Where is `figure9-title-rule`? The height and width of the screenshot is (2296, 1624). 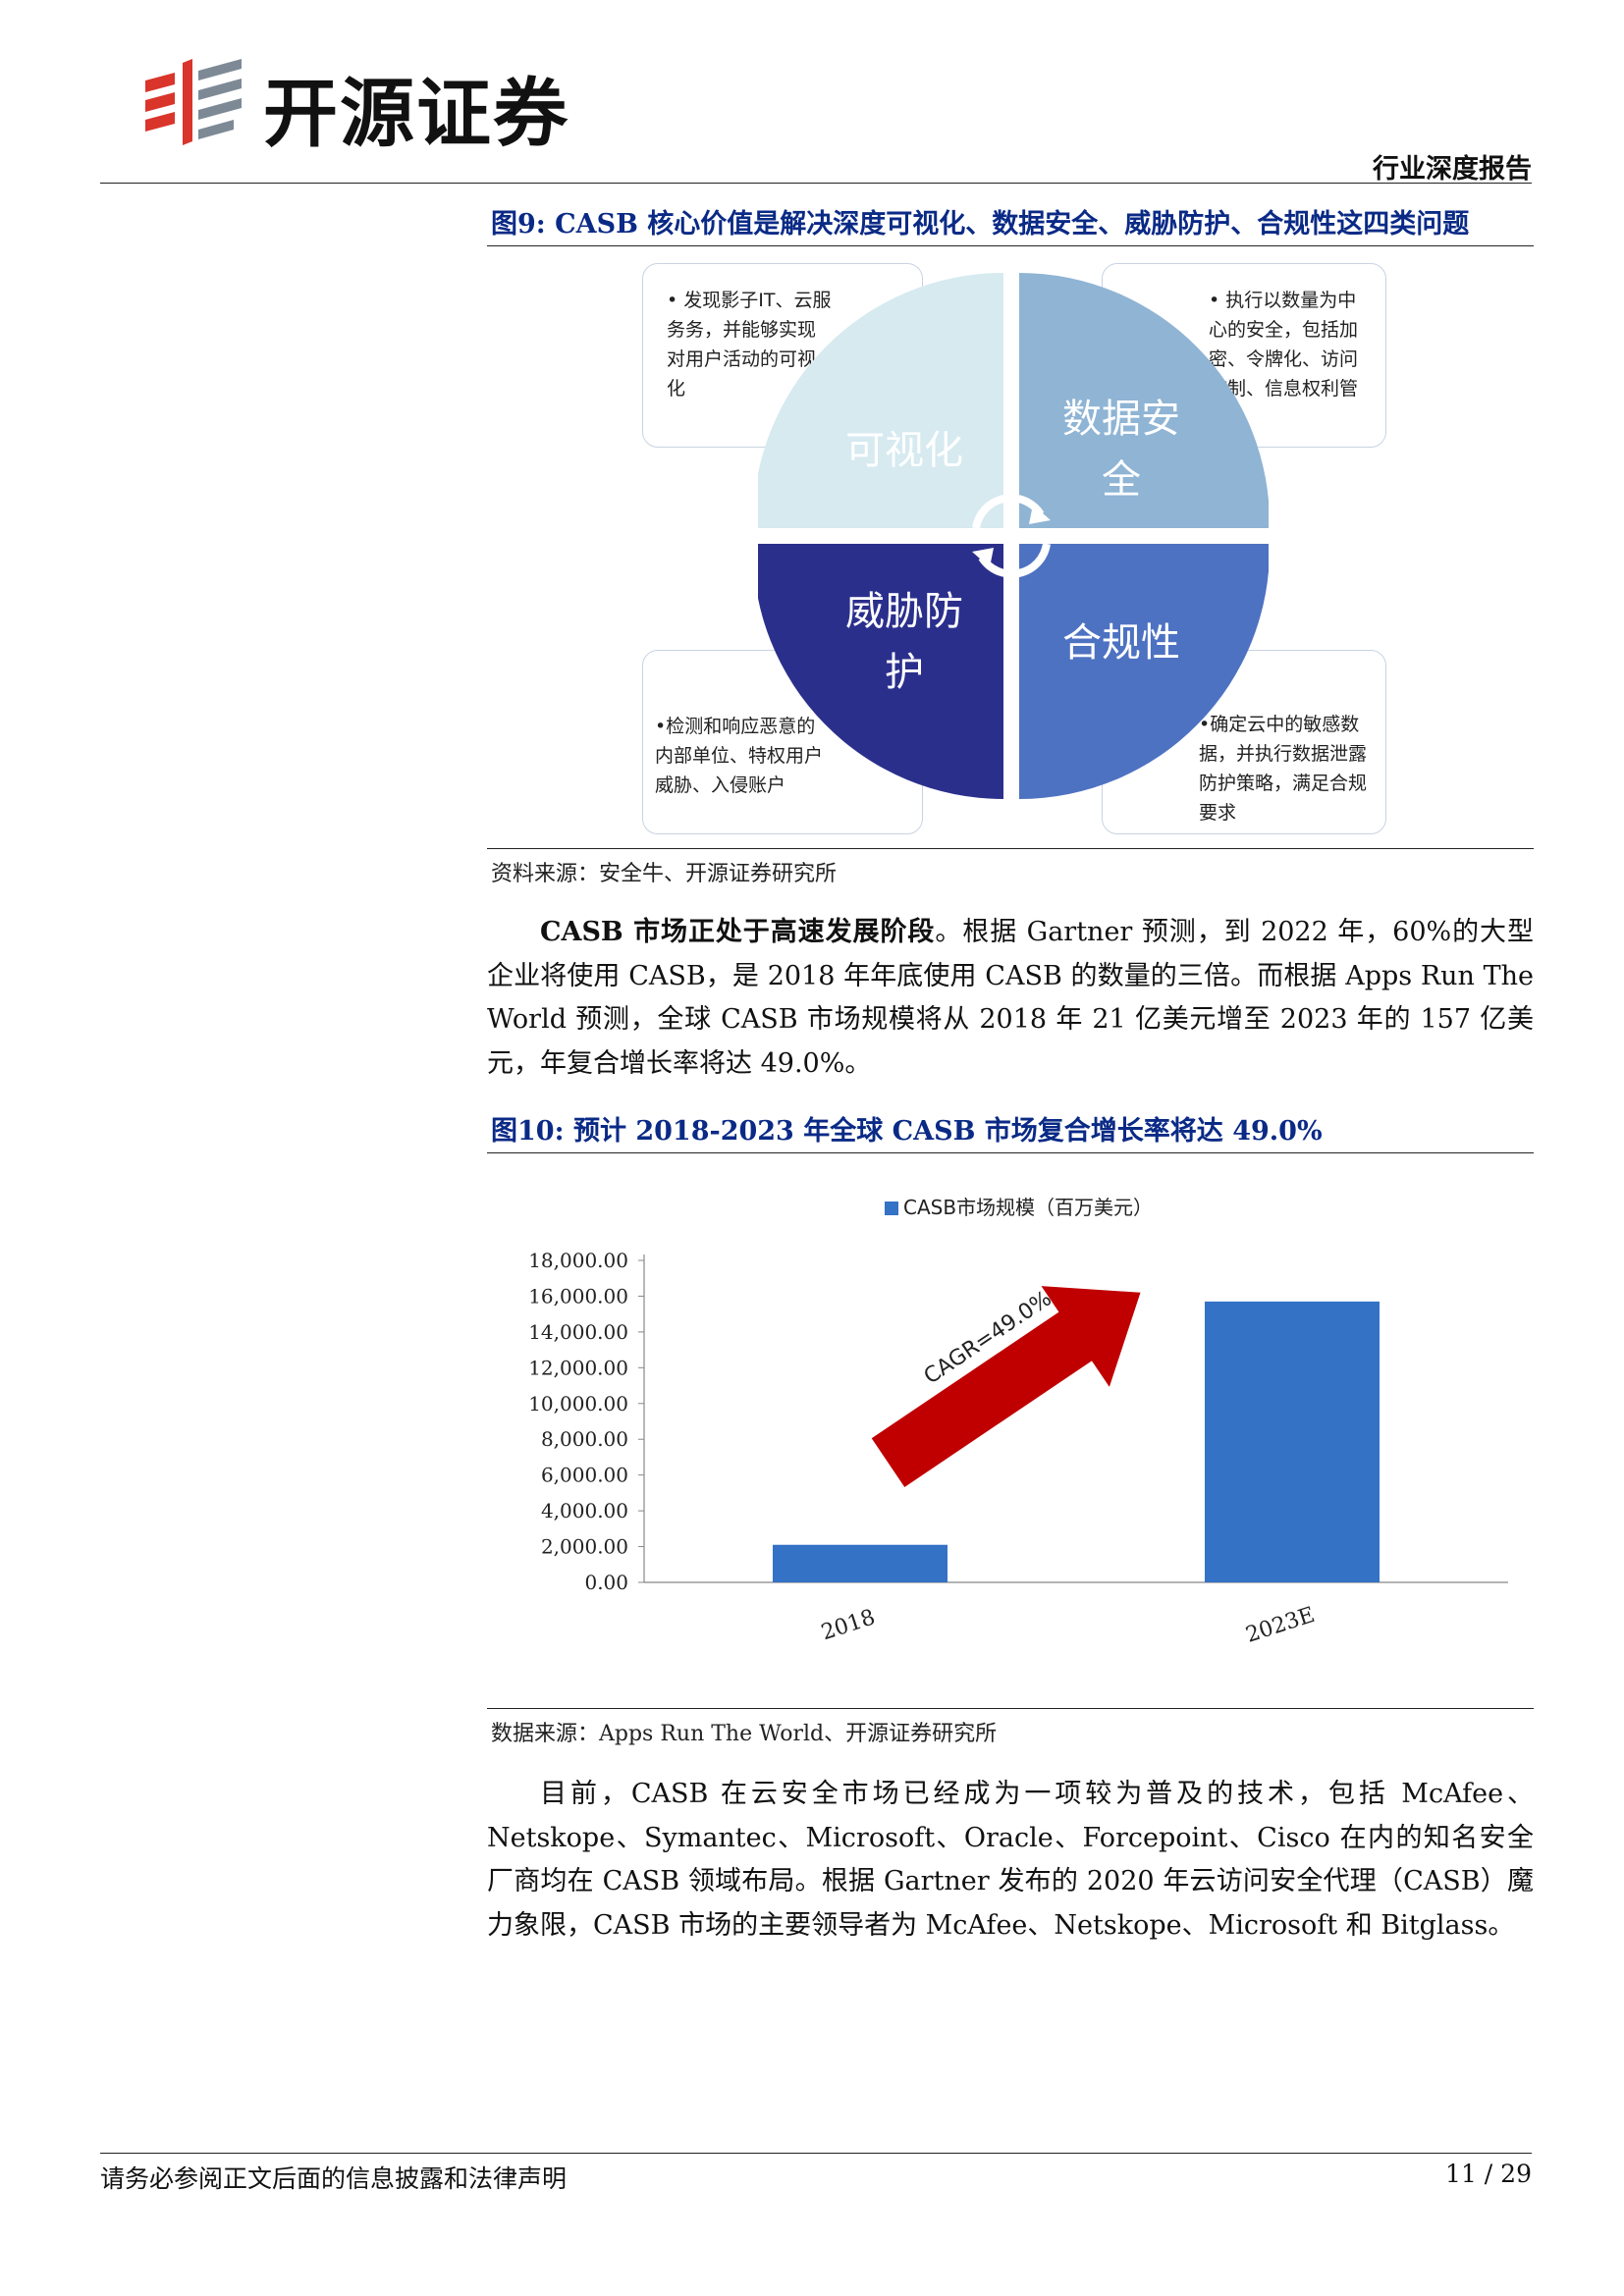 figure9-title-rule is located at coordinates (1010, 246).